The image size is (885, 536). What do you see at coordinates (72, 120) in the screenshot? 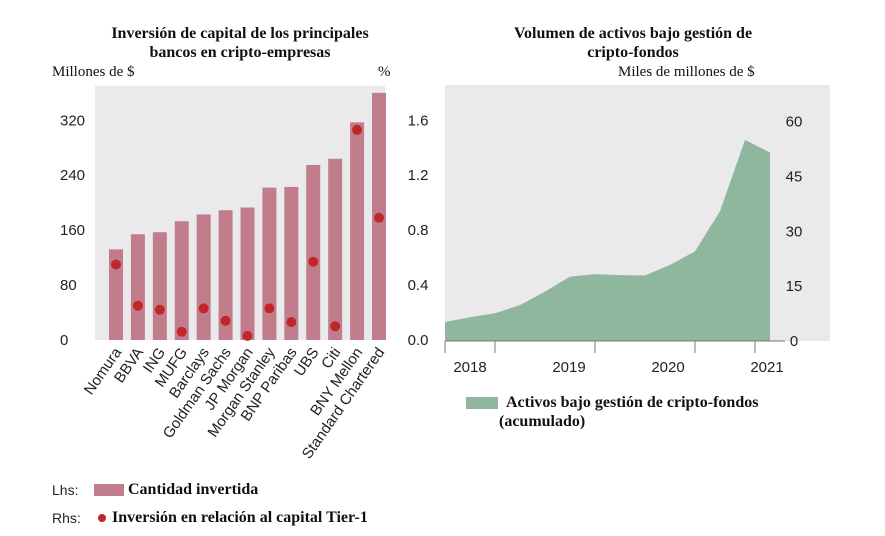
I see `left-y-tick-label: 320` at bounding box center [72, 120].